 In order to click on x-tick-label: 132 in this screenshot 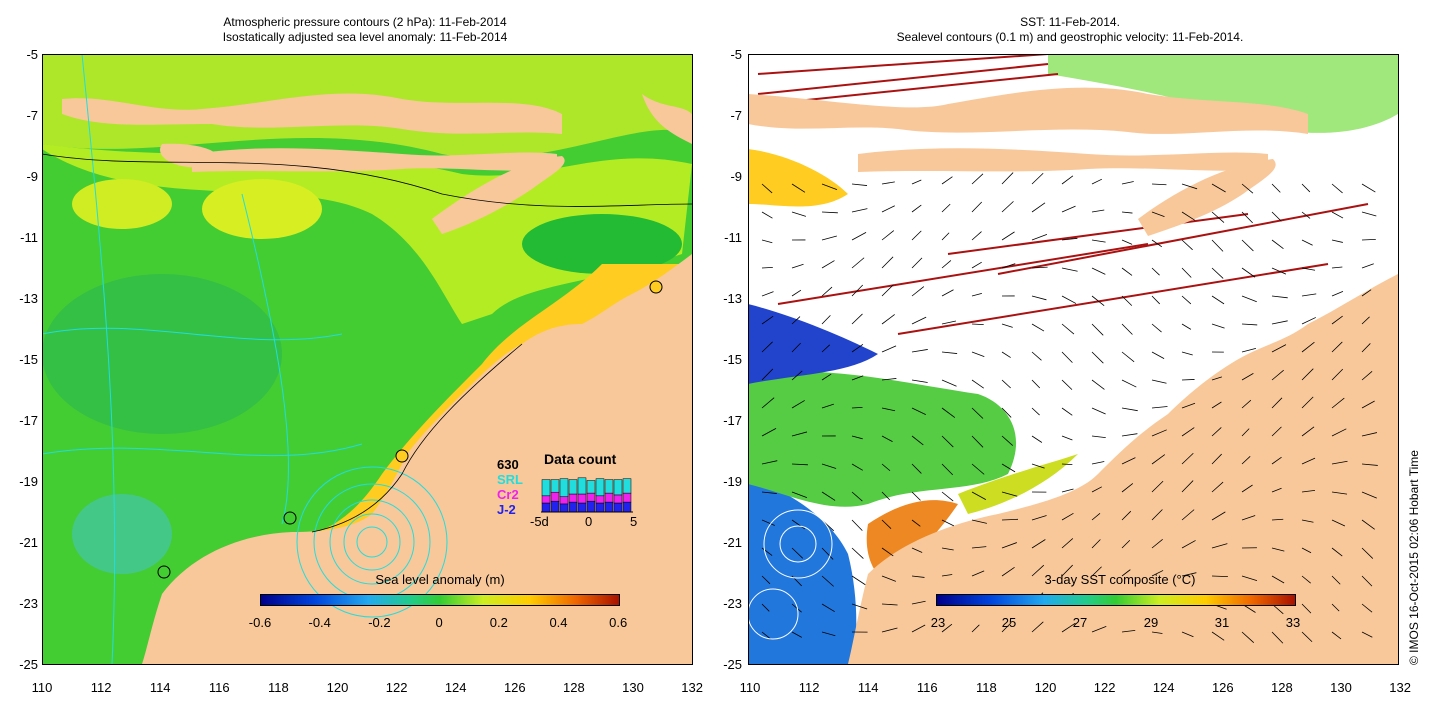, I will do `click(692, 687)`.